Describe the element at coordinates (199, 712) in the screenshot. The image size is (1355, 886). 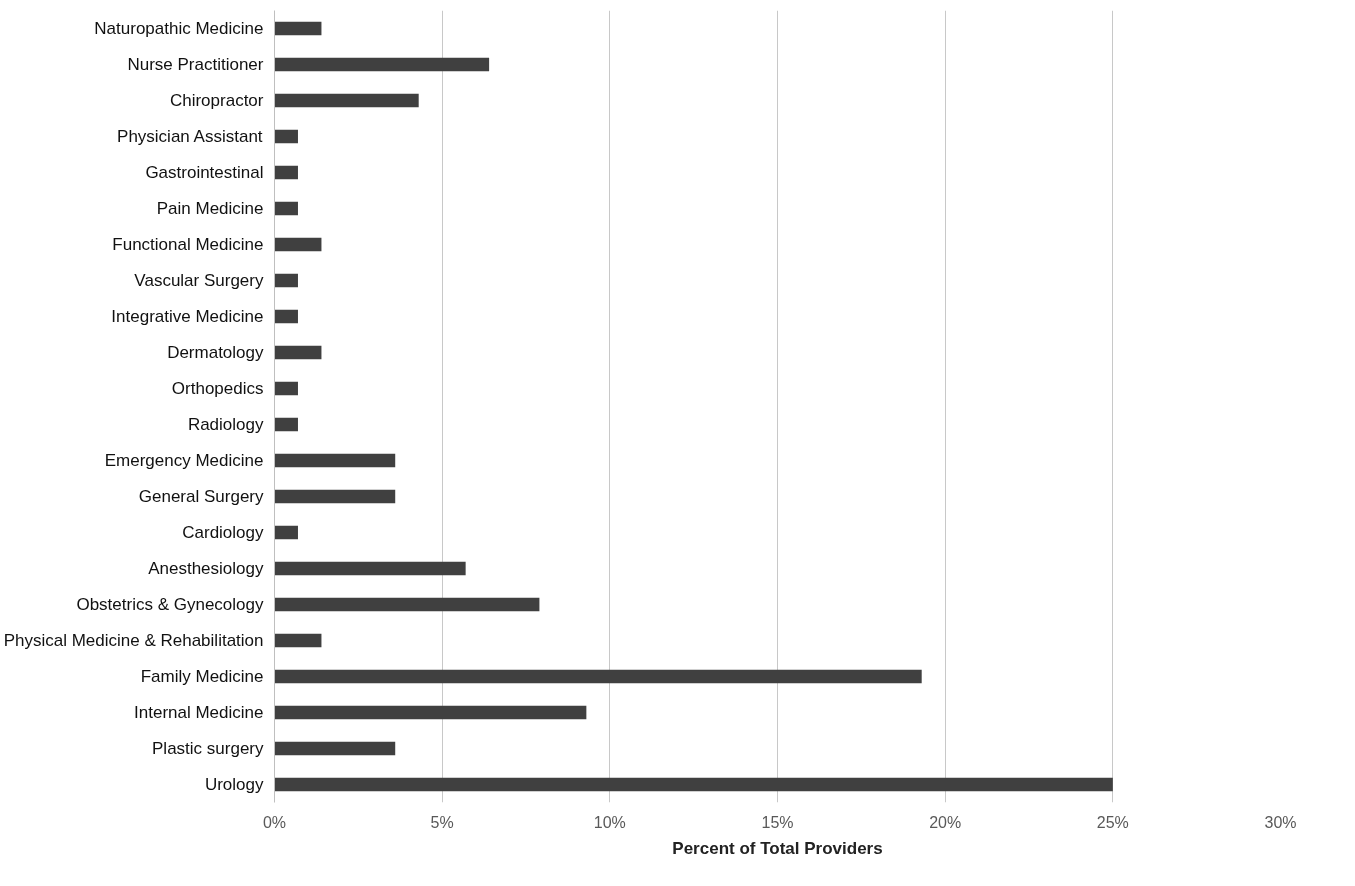
I see `y-tick-label: Internal Medicine` at that location.